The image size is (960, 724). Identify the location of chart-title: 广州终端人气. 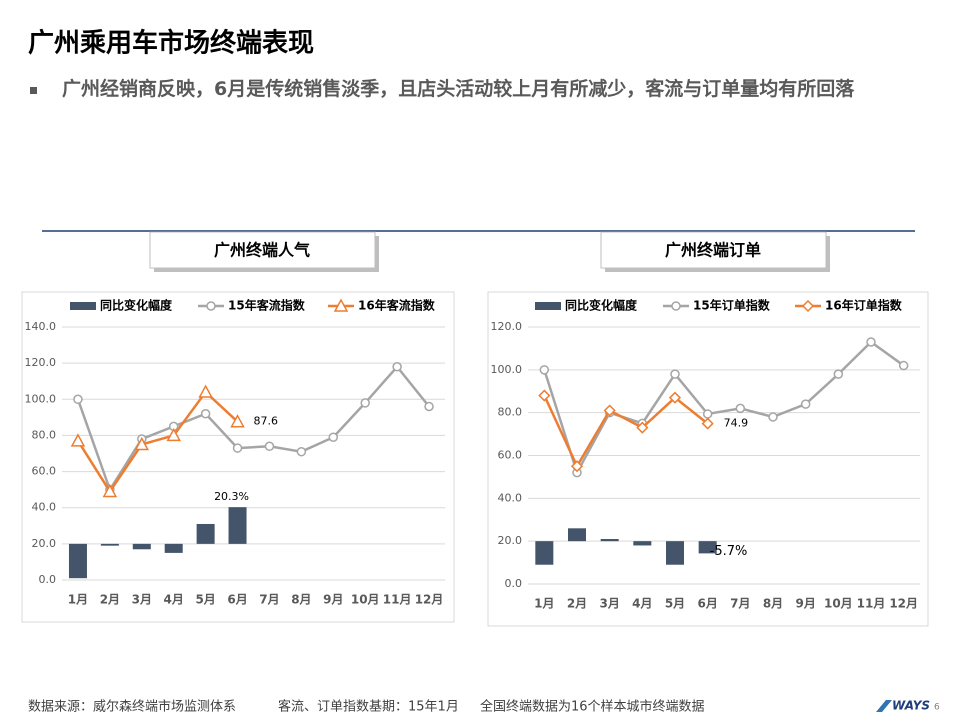
(262, 250).